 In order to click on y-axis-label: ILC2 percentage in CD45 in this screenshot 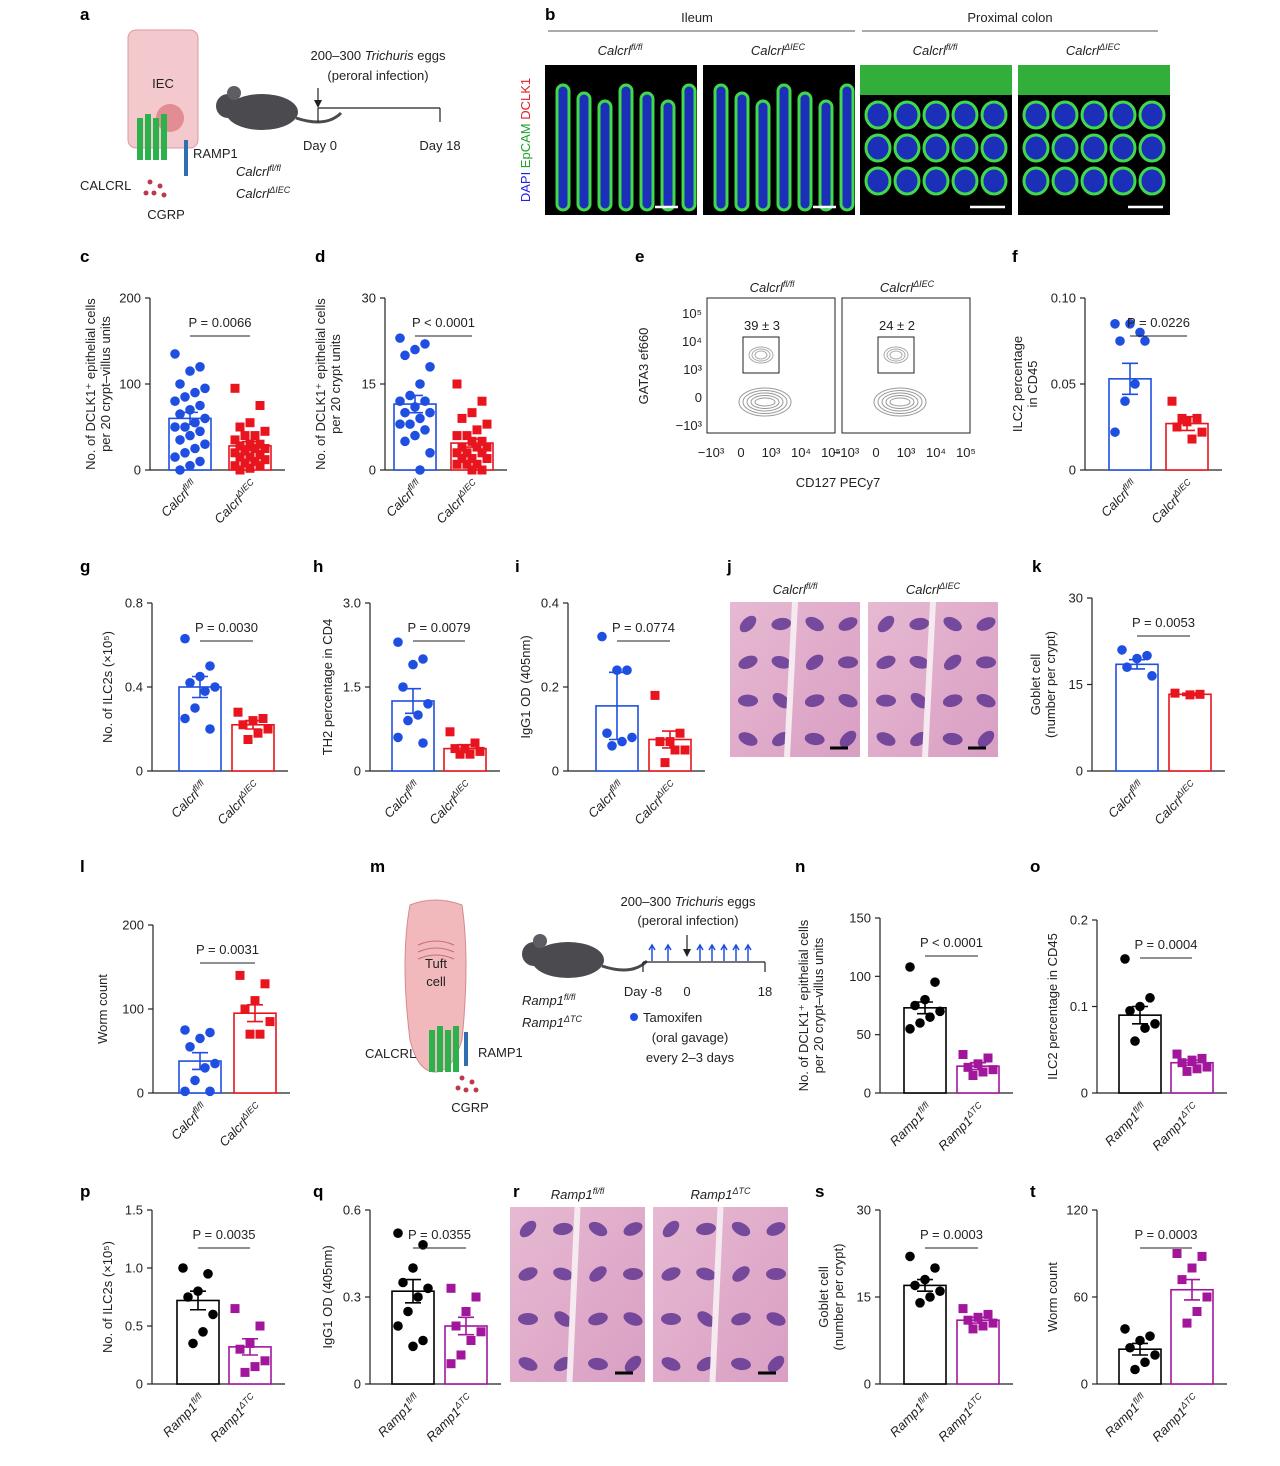, I will do `click(1052, 1006)`.